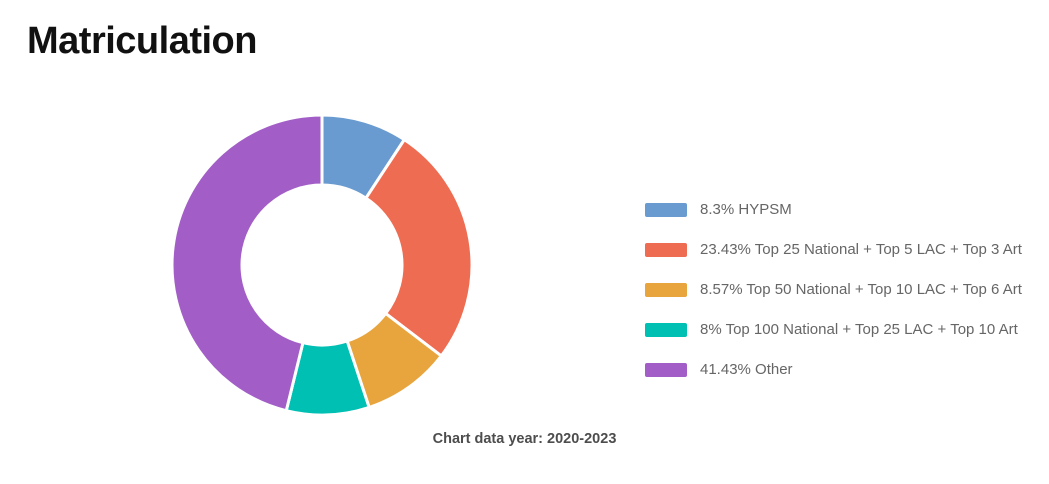 The image size is (1049, 484). What do you see at coordinates (746, 209) in the screenshot?
I see `legend-item-label: 8.3% HYPSM` at bounding box center [746, 209].